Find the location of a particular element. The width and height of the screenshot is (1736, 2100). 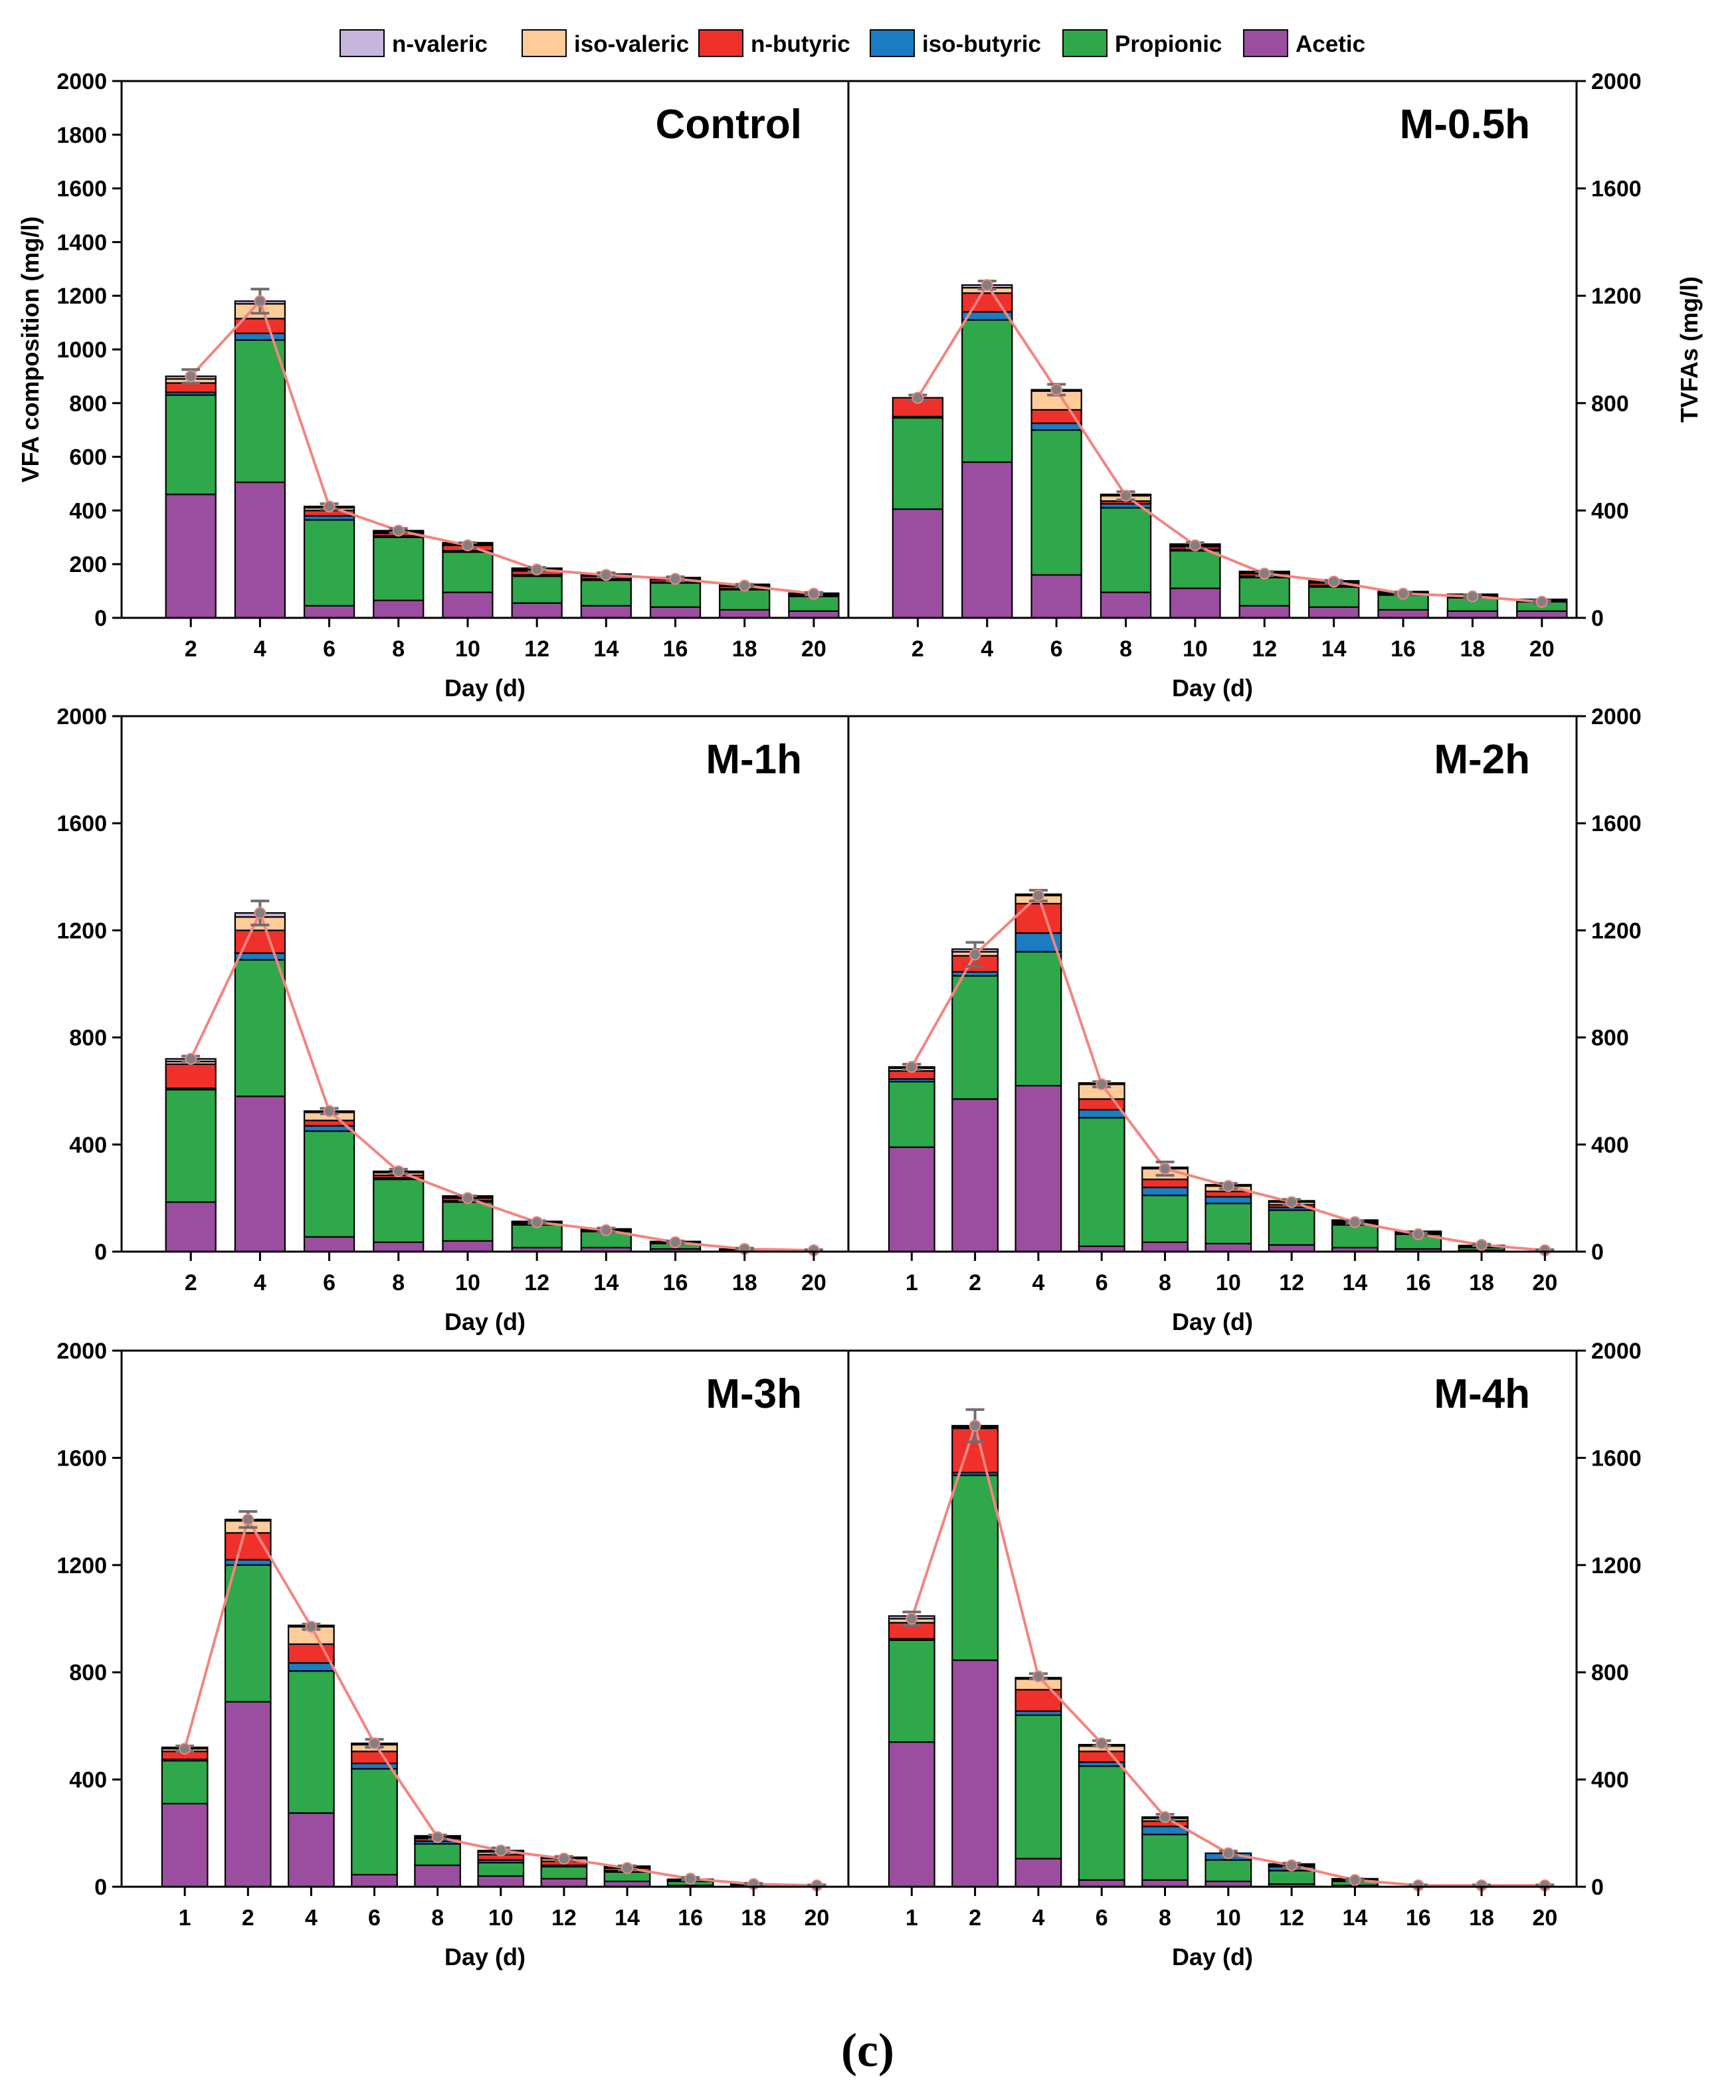

x-tick-label-1: 1 is located at coordinates (912, 1918).